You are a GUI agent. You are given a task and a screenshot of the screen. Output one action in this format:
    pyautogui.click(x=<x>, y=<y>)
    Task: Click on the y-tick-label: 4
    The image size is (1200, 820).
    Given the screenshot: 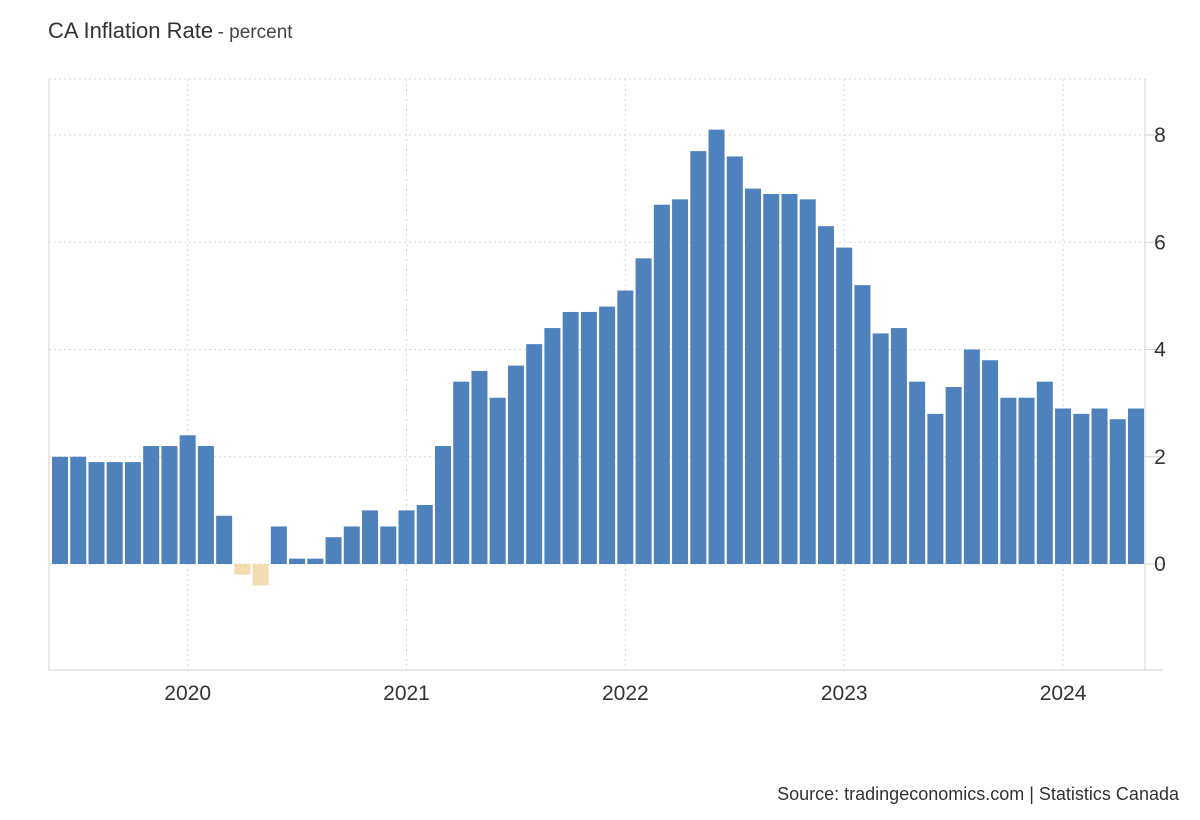 What is the action you would take?
    pyautogui.click(x=1160, y=350)
    